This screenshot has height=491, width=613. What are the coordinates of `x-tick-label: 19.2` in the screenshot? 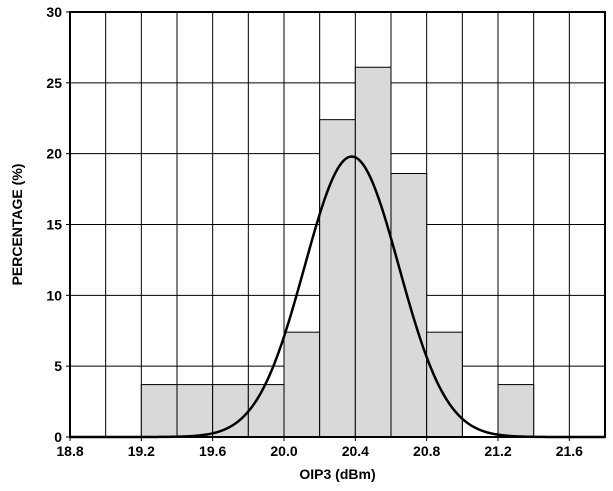 It's located at (141, 451).